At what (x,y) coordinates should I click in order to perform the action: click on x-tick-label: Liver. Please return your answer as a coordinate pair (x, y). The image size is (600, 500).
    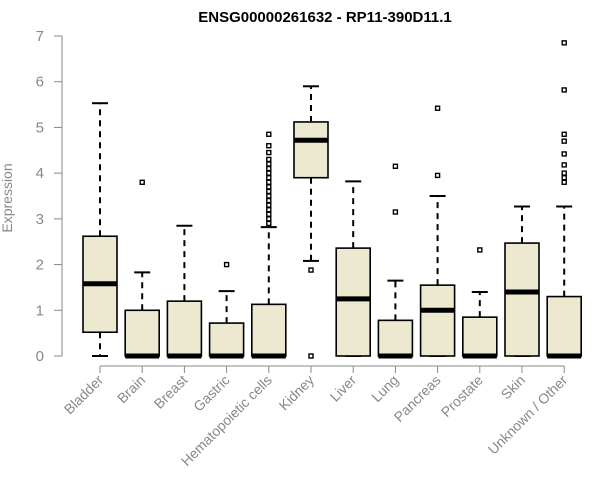
    Looking at the image, I should click on (343, 388).